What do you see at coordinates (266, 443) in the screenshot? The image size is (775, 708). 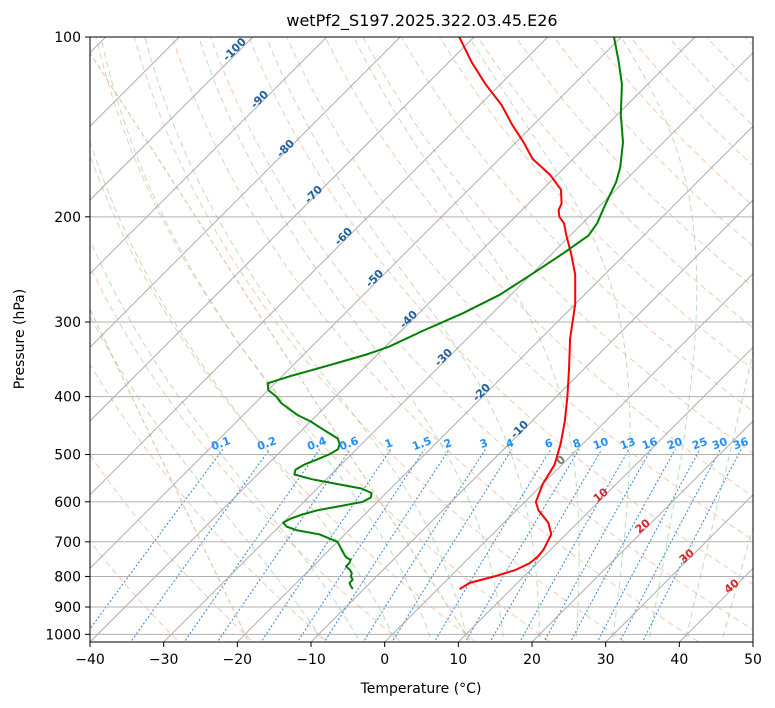 I see `mixing-ratio-label: 0.2` at bounding box center [266, 443].